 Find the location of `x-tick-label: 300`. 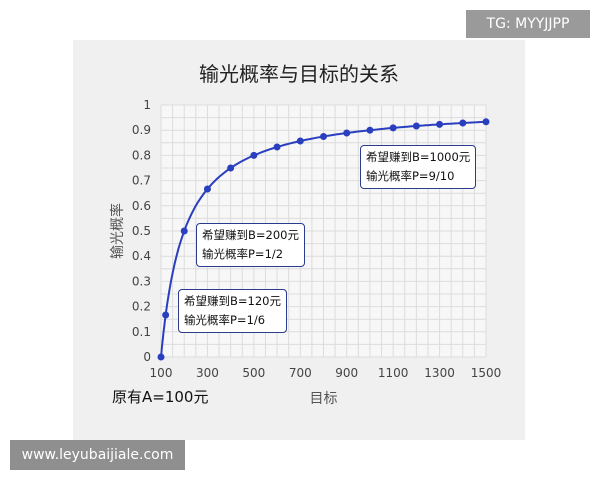

x-tick-label: 300 is located at coordinates (207, 373).